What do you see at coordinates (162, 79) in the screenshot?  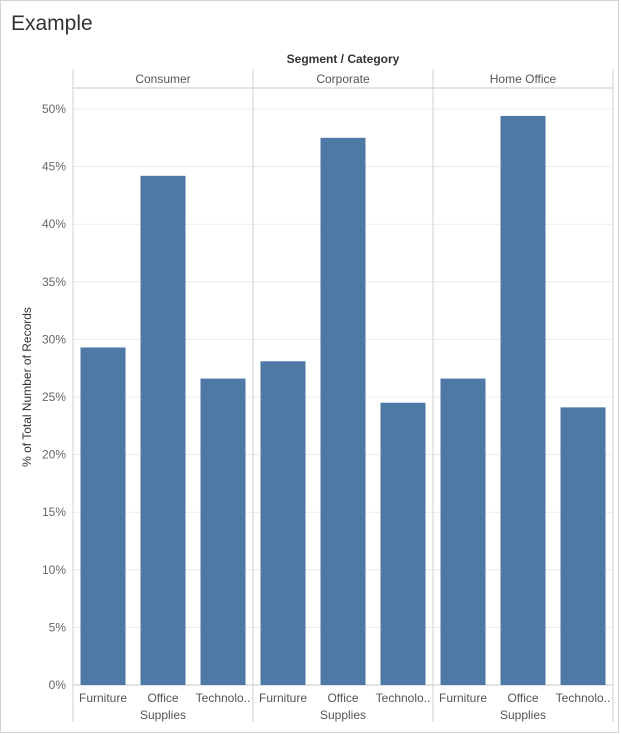 I see `panel-label: Consumer` at bounding box center [162, 79].